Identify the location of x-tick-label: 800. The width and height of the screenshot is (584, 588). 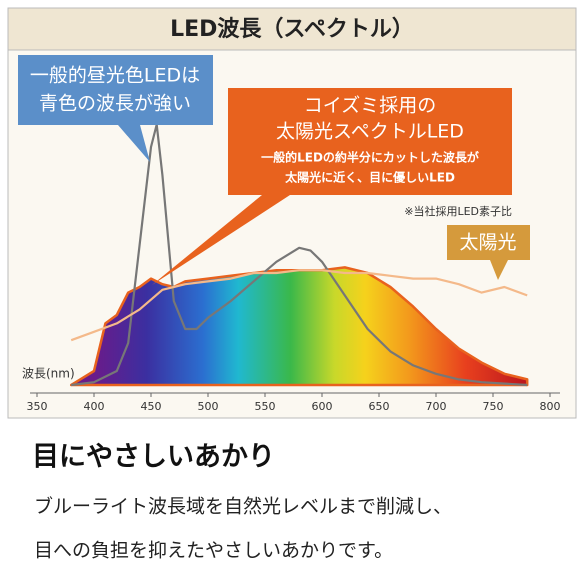
(550, 406).